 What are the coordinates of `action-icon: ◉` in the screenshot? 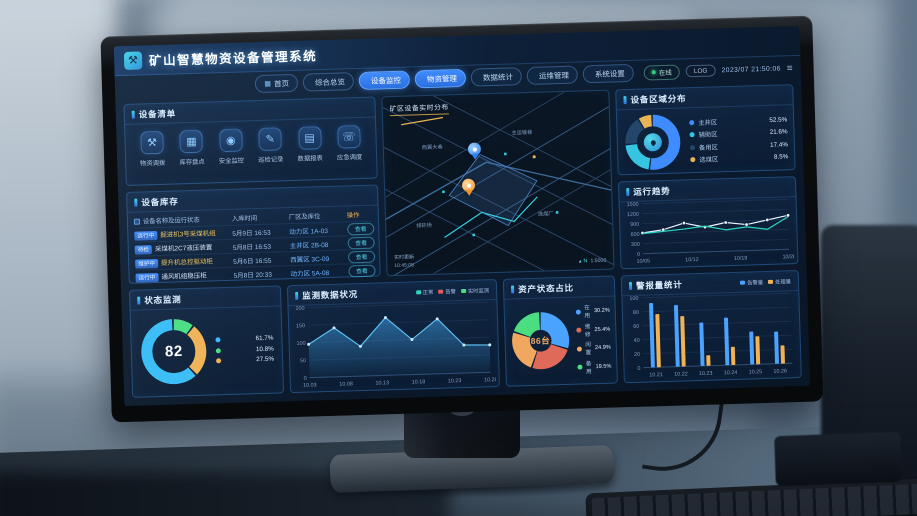 It's located at (231, 140).